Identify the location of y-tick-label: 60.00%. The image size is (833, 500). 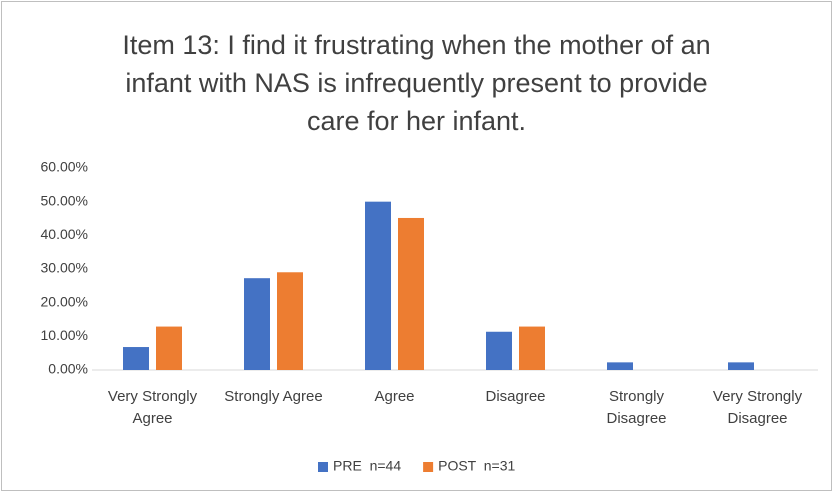
(64, 167).